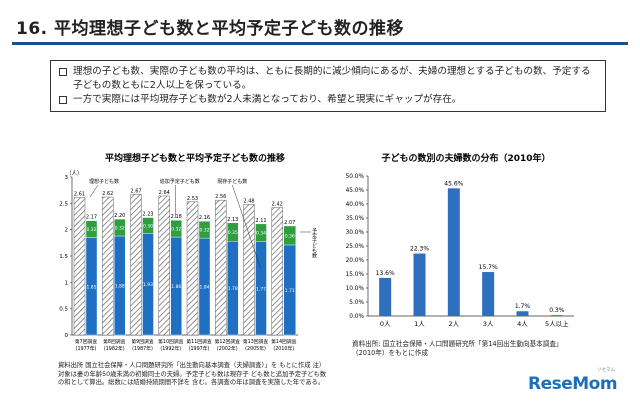 The width and height of the screenshot is (640, 406). I want to click on ideal-label: 2.62, so click(107, 194).